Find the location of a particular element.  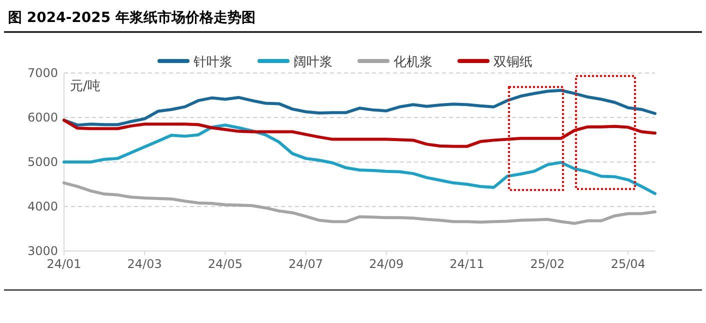

x-tick-label: 24/01 is located at coordinates (64, 264).